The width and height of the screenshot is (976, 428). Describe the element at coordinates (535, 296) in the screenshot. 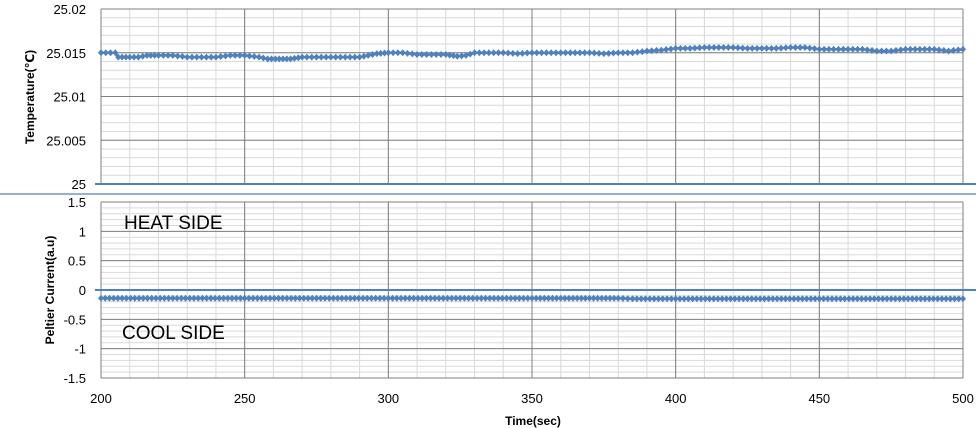

I see `current-series` at that location.